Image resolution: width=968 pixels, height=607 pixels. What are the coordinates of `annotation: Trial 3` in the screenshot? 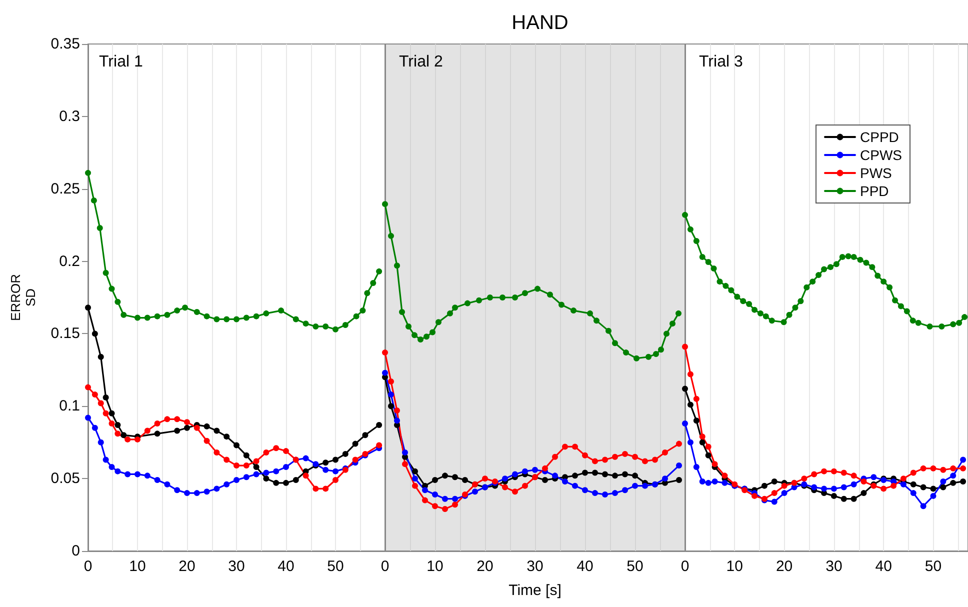 It's located at (721, 62).